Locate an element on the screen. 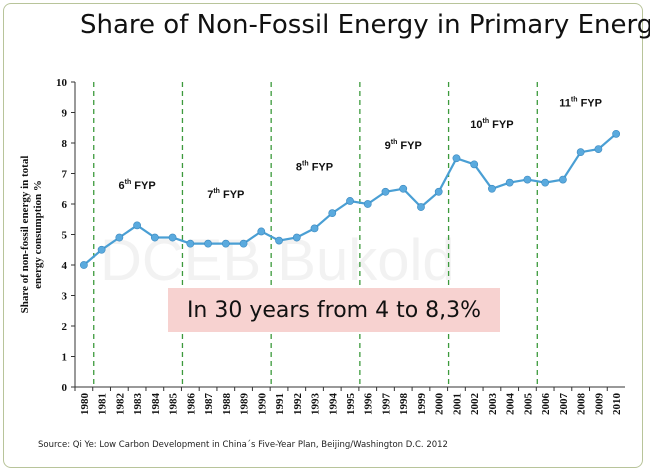 Image resolution: width=650 pixels, height=474 pixels. y-tick-label: 5 is located at coordinates (65, 236).